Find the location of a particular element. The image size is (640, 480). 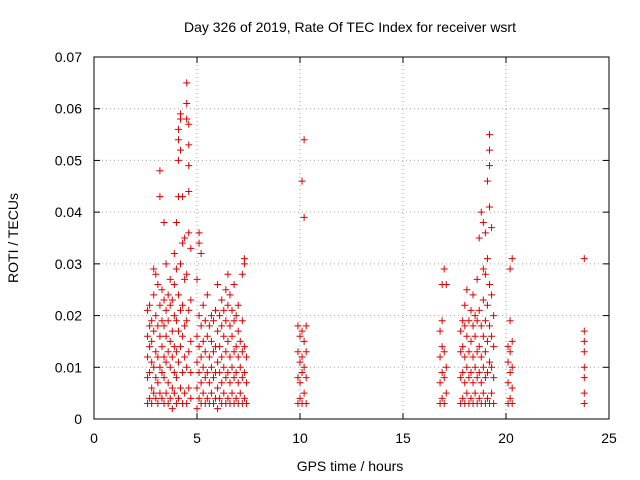

x-tick-label: 15 is located at coordinates (403, 438).